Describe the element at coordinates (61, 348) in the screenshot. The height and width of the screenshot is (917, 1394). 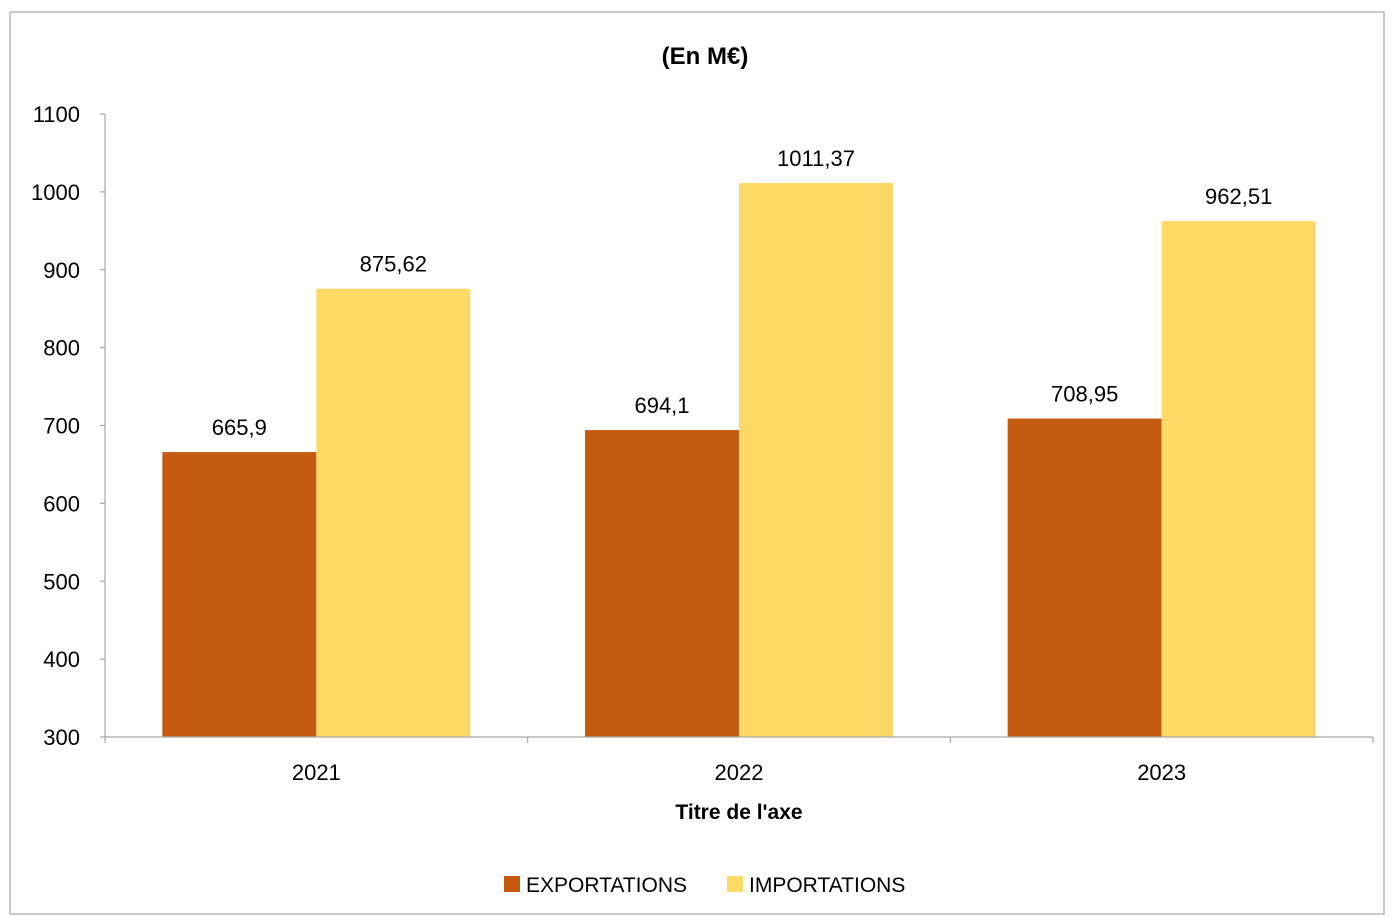
I see `y-tick-label: 800` at that location.